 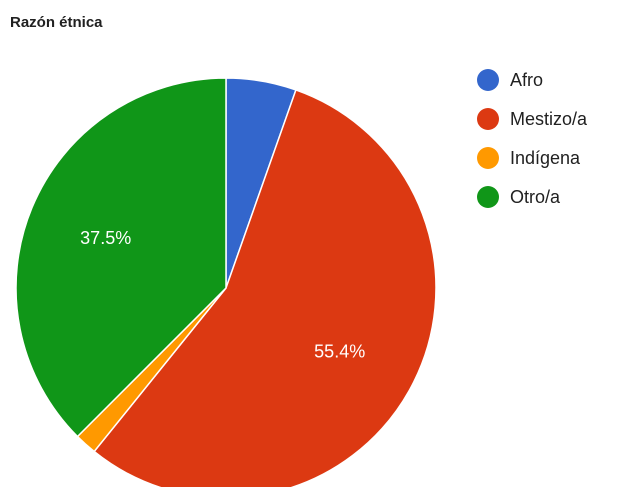 What do you see at coordinates (532, 138) in the screenshot?
I see `legend: Afro Mestizo/a Indígena Otro/a` at bounding box center [532, 138].